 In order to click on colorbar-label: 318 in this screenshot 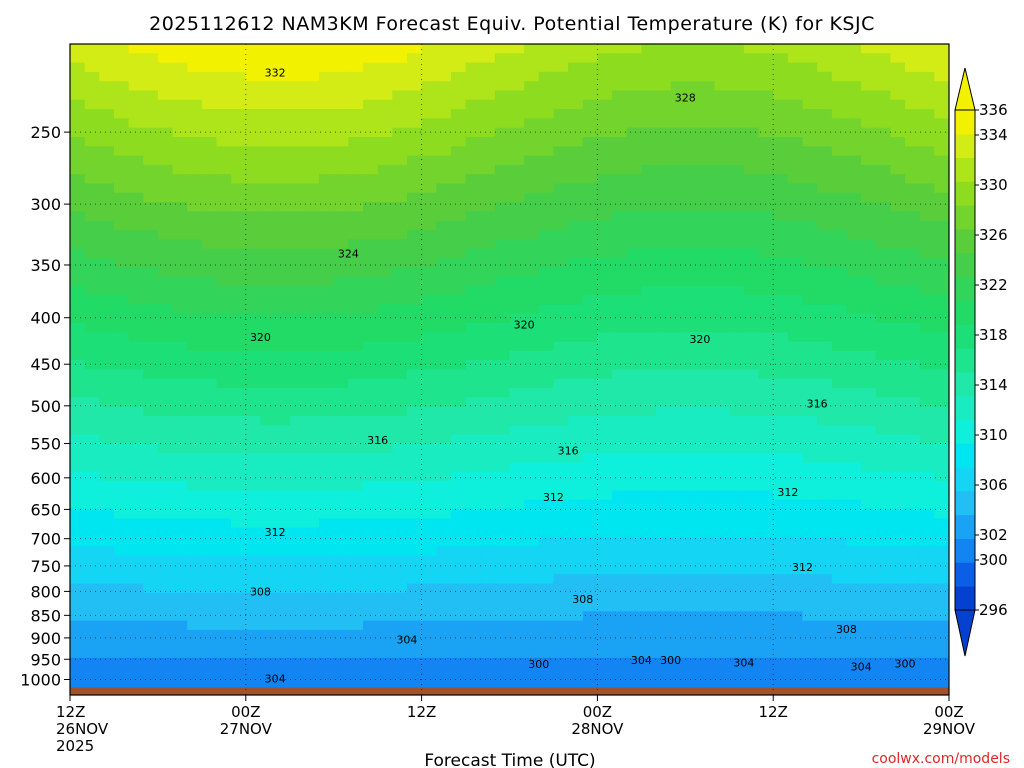, I will do `click(993, 335)`.